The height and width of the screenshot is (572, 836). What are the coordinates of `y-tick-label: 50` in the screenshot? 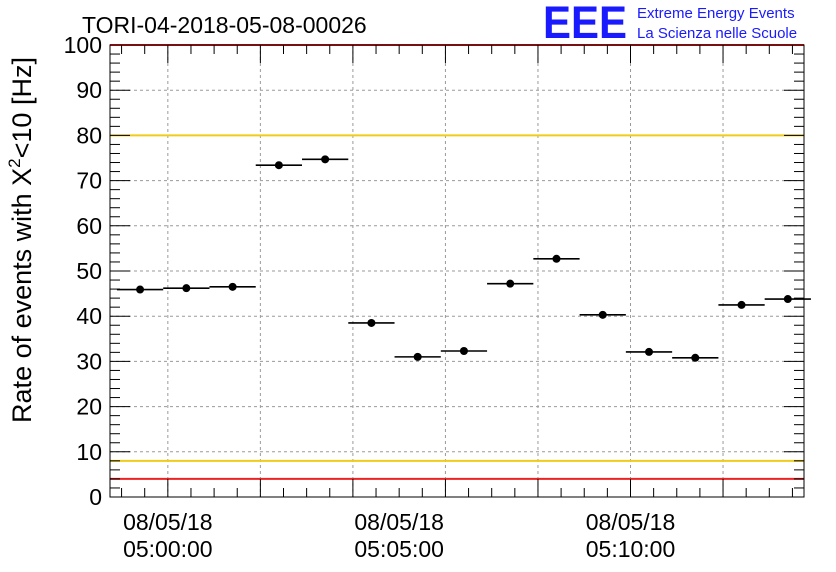 It's located at (89, 271).